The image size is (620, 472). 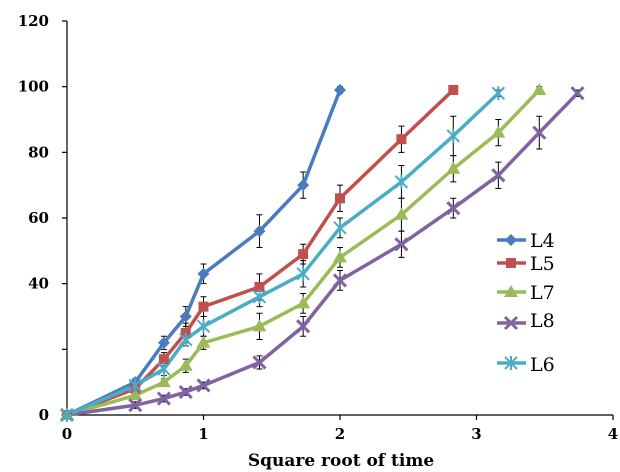 What do you see at coordinates (542, 293) in the screenshot?
I see `legend-label-l7: L7` at bounding box center [542, 293].